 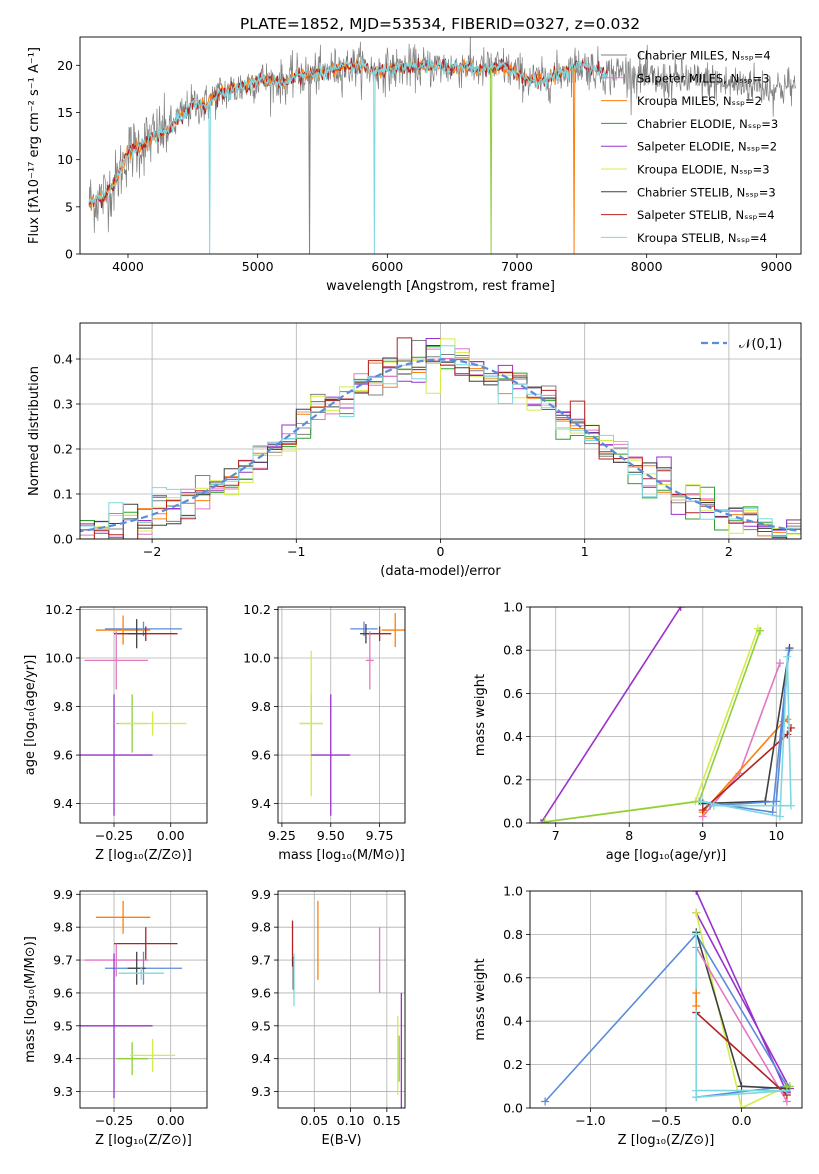 What do you see at coordinates (647, 266) in the screenshot?
I see `x-tick-label: 8000` at bounding box center [647, 266].